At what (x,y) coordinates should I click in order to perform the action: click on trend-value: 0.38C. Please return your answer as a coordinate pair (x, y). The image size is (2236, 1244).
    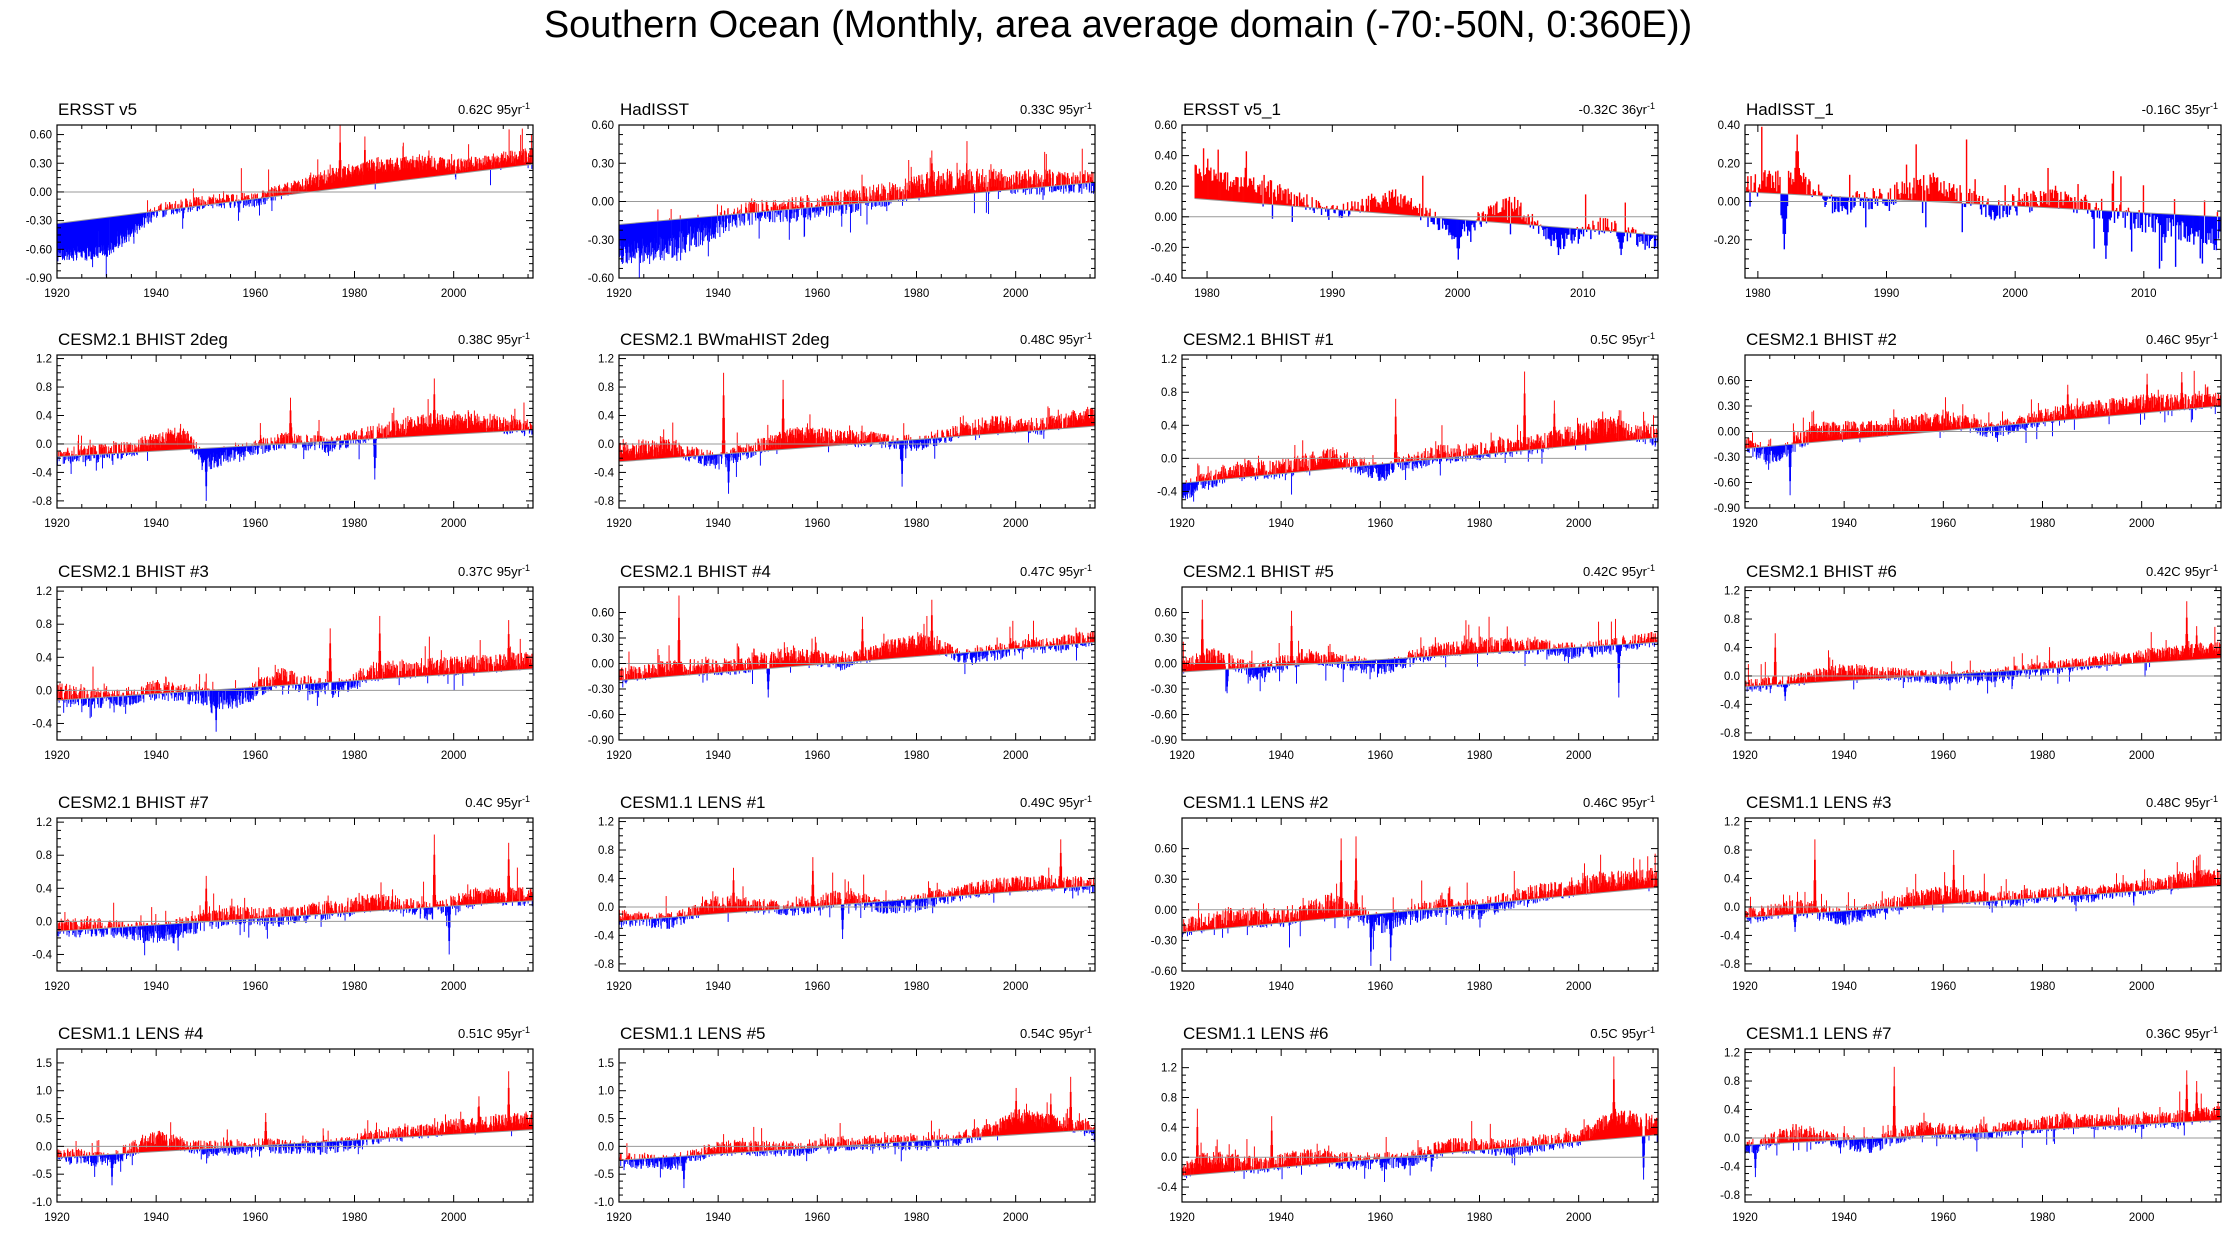
    Looking at the image, I should click on (475, 339).